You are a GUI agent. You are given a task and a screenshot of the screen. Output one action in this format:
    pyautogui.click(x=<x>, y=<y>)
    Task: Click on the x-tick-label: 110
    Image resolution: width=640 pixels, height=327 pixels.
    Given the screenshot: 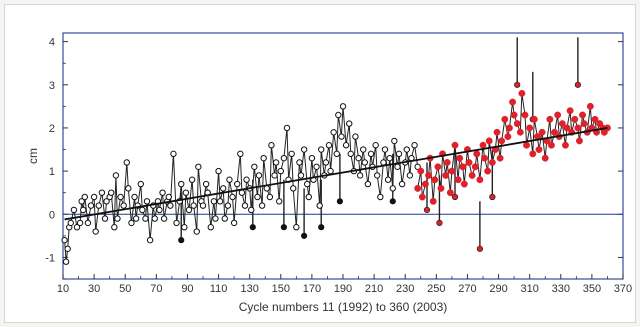 What is the action you would take?
    pyautogui.click(x=219, y=289)
    